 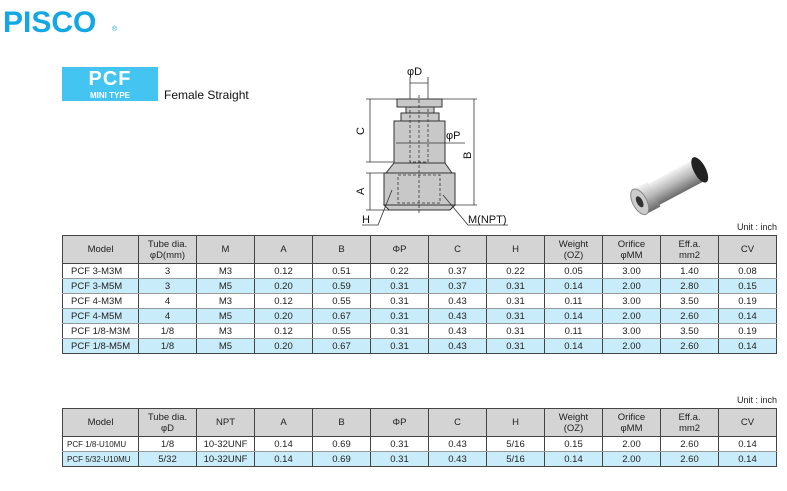 I want to click on table-cell: 5/32, so click(x=167, y=459).